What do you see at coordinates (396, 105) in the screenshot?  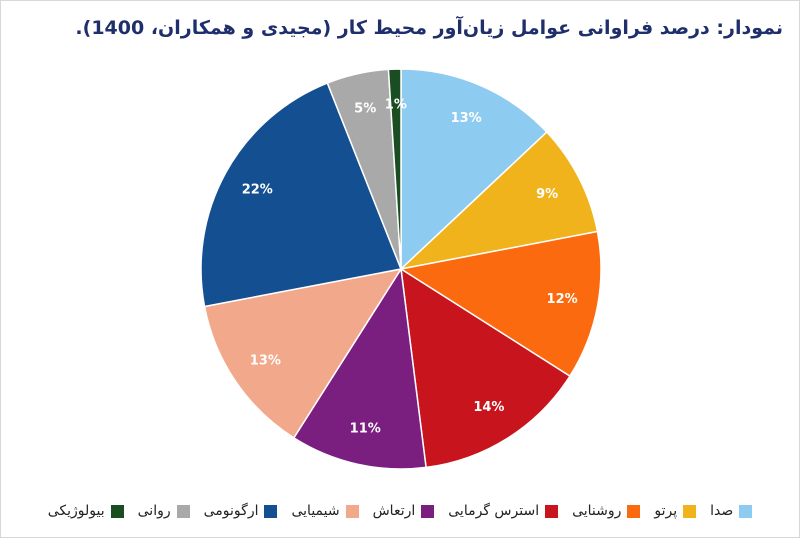 I see `data-label: 1%` at bounding box center [396, 105].